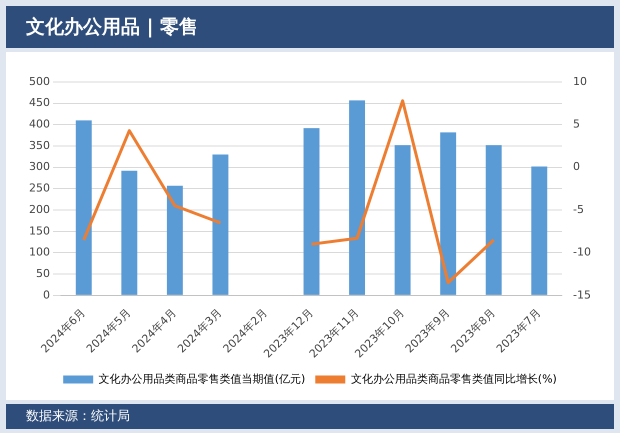 This screenshot has width=620, height=433. I want to click on y-tick-label: 250, so click(39, 188).